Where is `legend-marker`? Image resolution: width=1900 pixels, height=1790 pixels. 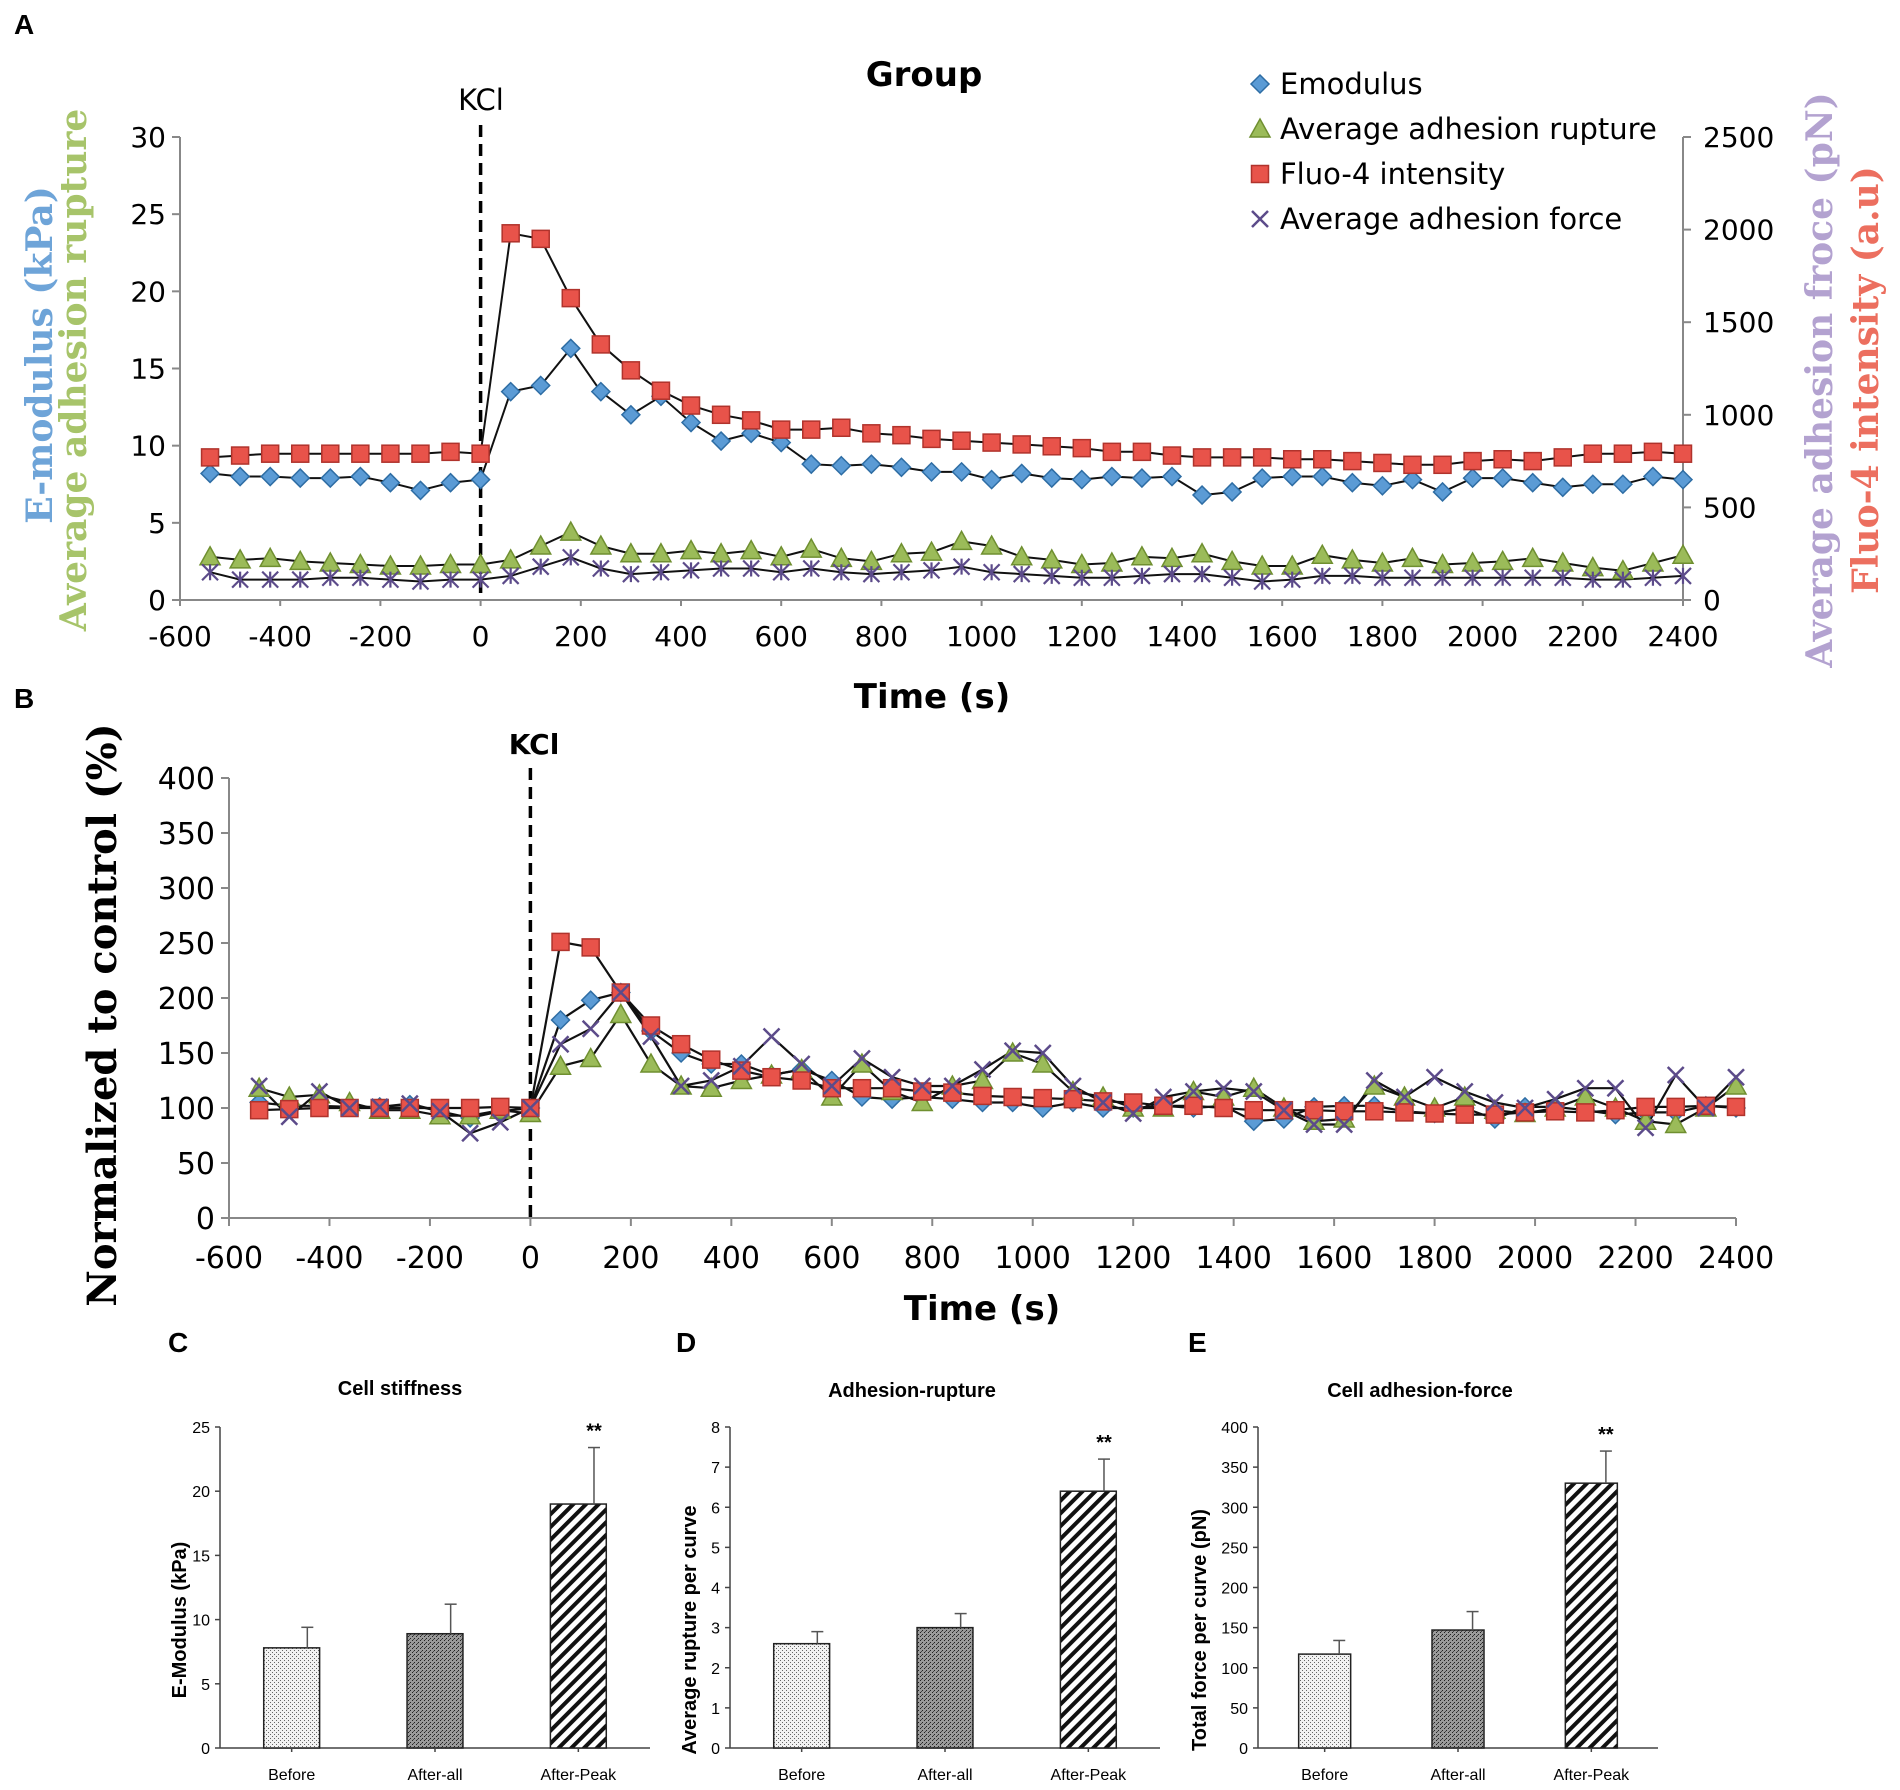
legend-marker is located at coordinates (1260, 84).